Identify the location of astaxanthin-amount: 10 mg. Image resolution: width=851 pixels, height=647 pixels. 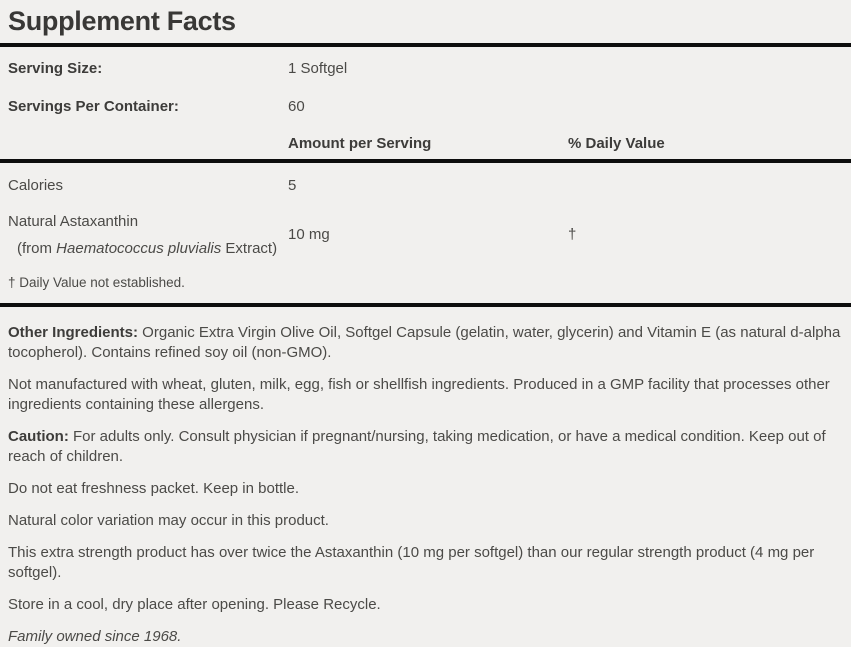
(309, 235).